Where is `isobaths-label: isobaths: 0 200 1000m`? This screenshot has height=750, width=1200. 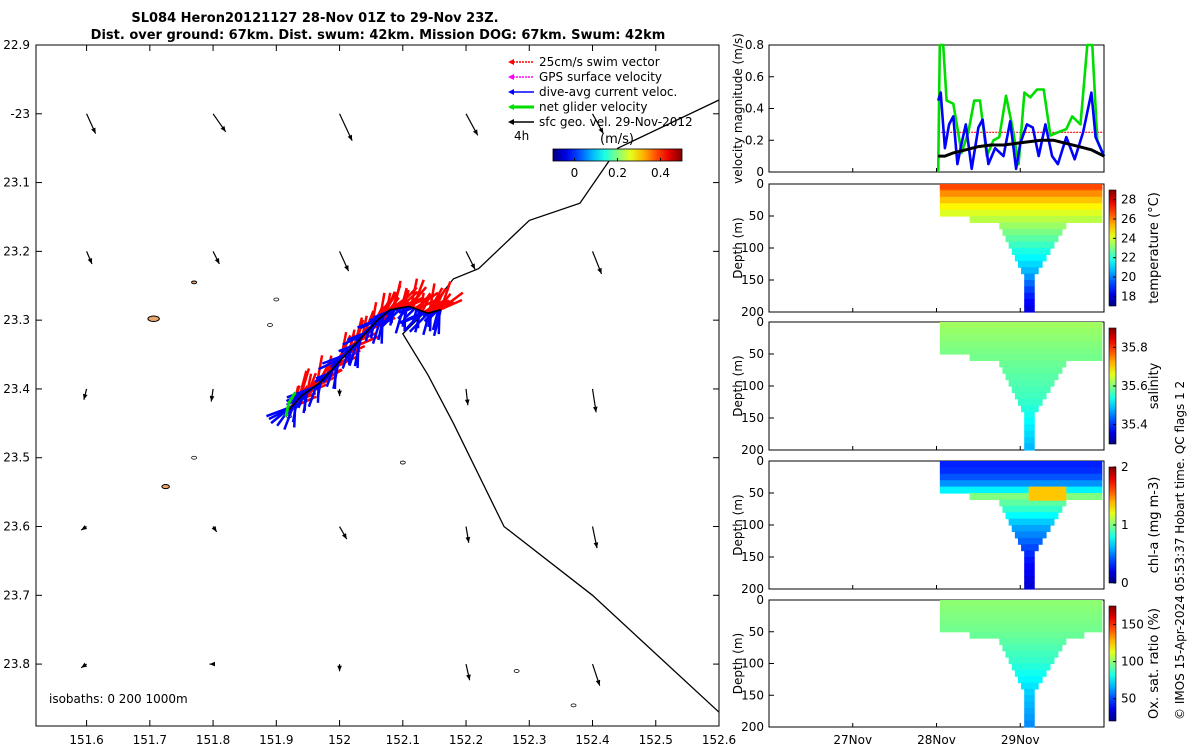 isobaths-label: isobaths: 0 200 1000m is located at coordinates (118, 699).